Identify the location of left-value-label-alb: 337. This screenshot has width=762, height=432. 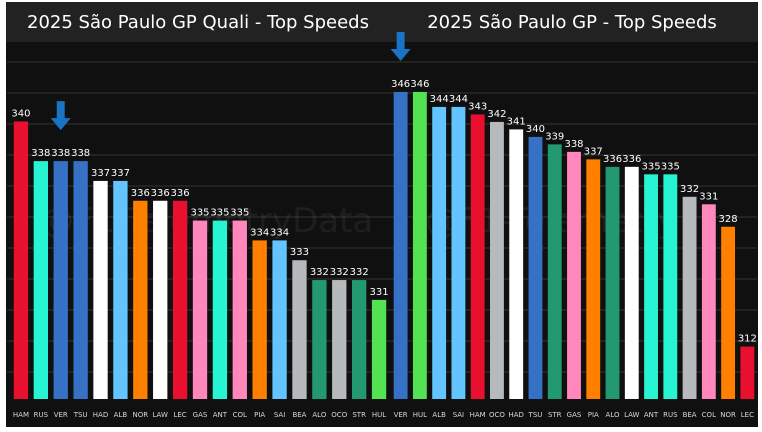
(120, 173).